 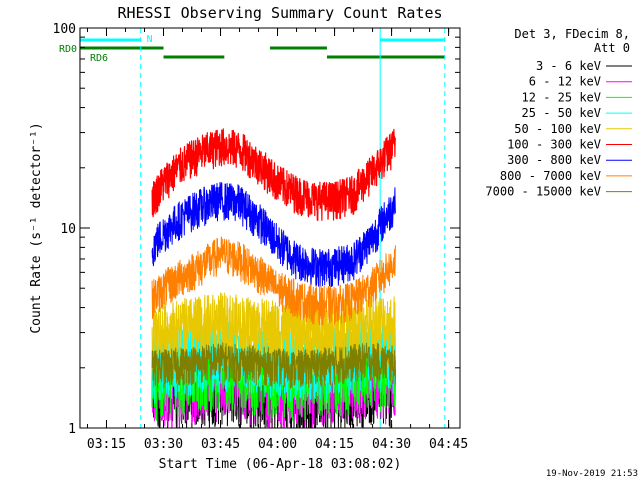 What do you see at coordinates (554, 145) in the screenshot?
I see `legend-entry-label-6: 100 - 300 keV` at bounding box center [554, 145].